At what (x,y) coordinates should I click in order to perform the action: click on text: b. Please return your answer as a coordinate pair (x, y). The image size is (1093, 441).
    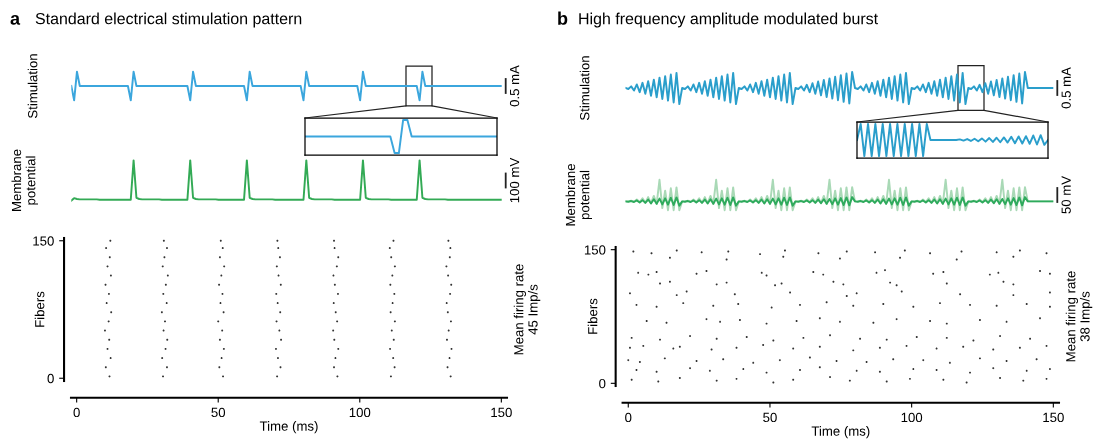
    Looking at the image, I should click on (563, 18).